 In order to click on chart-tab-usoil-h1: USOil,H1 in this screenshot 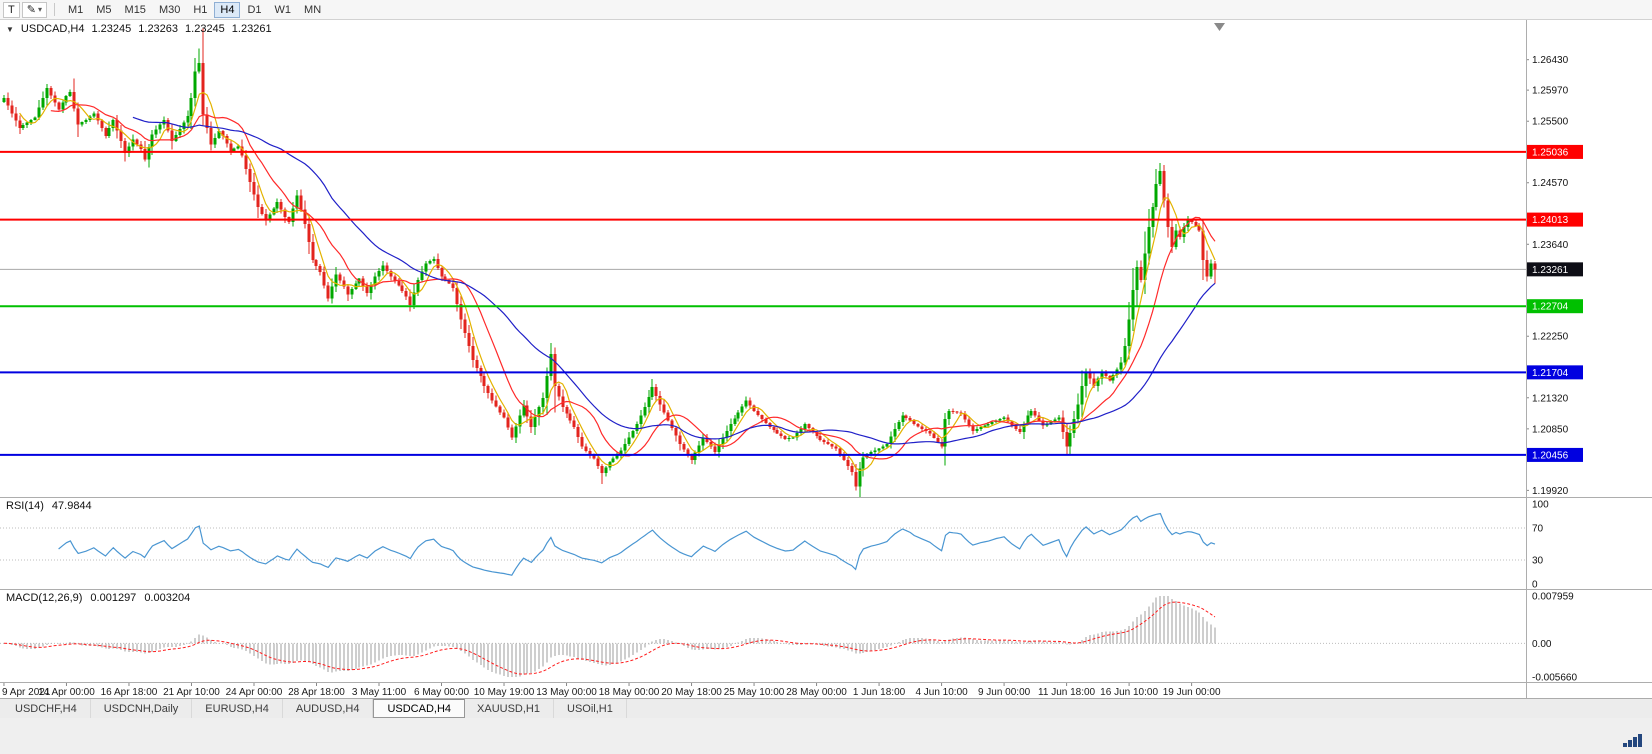, I will do `click(590, 708)`.